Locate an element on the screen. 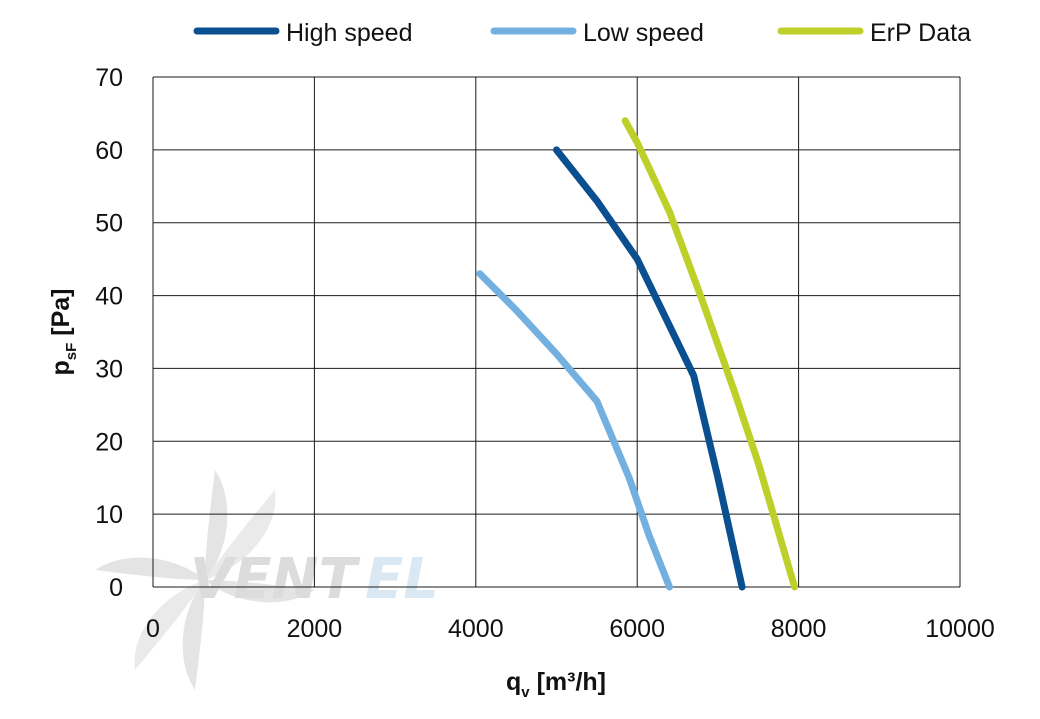  x-tick-label: 10000 is located at coordinates (960, 629).